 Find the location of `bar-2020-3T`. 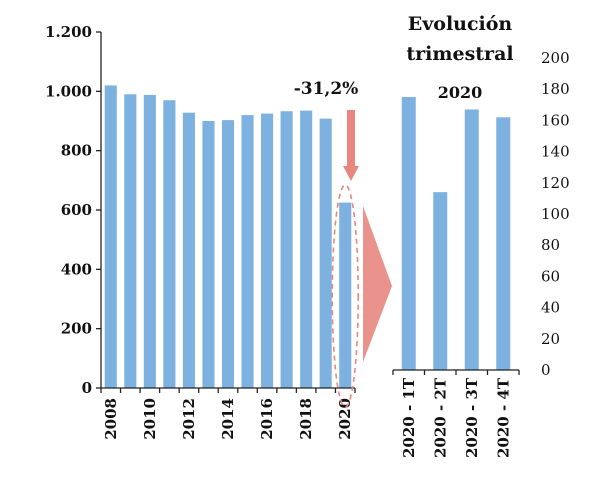

bar-2020-3T is located at coordinates (471, 239).